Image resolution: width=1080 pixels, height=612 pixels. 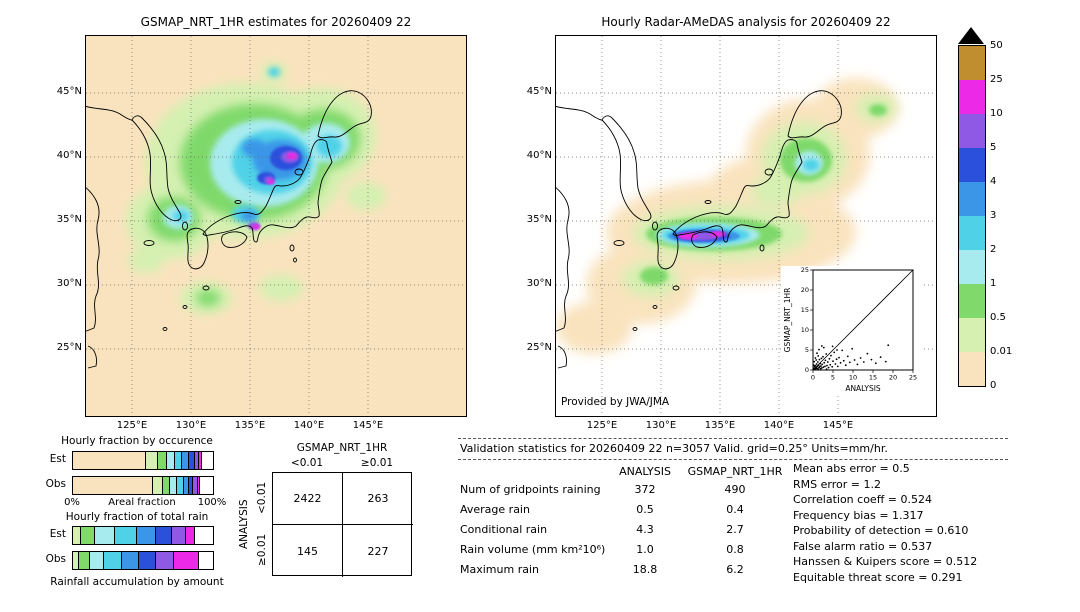 What do you see at coordinates (137, 441) in the screenshot?
I see `occurrence-chart-title: Hourly fraction by occurence` at bounding box center [137, 441].